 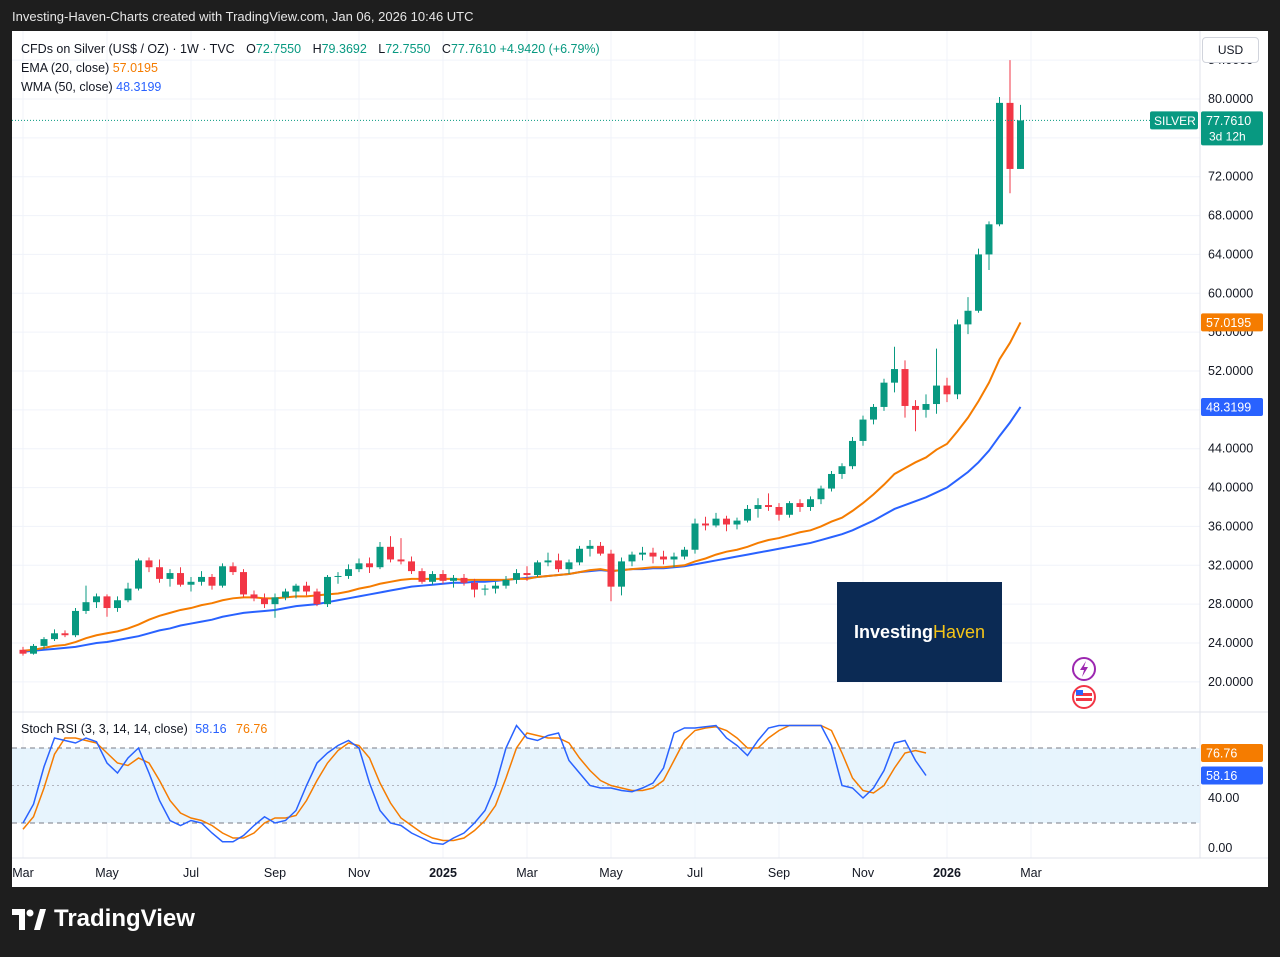 I want to click on stoch-band, so click(x=606, y=785).